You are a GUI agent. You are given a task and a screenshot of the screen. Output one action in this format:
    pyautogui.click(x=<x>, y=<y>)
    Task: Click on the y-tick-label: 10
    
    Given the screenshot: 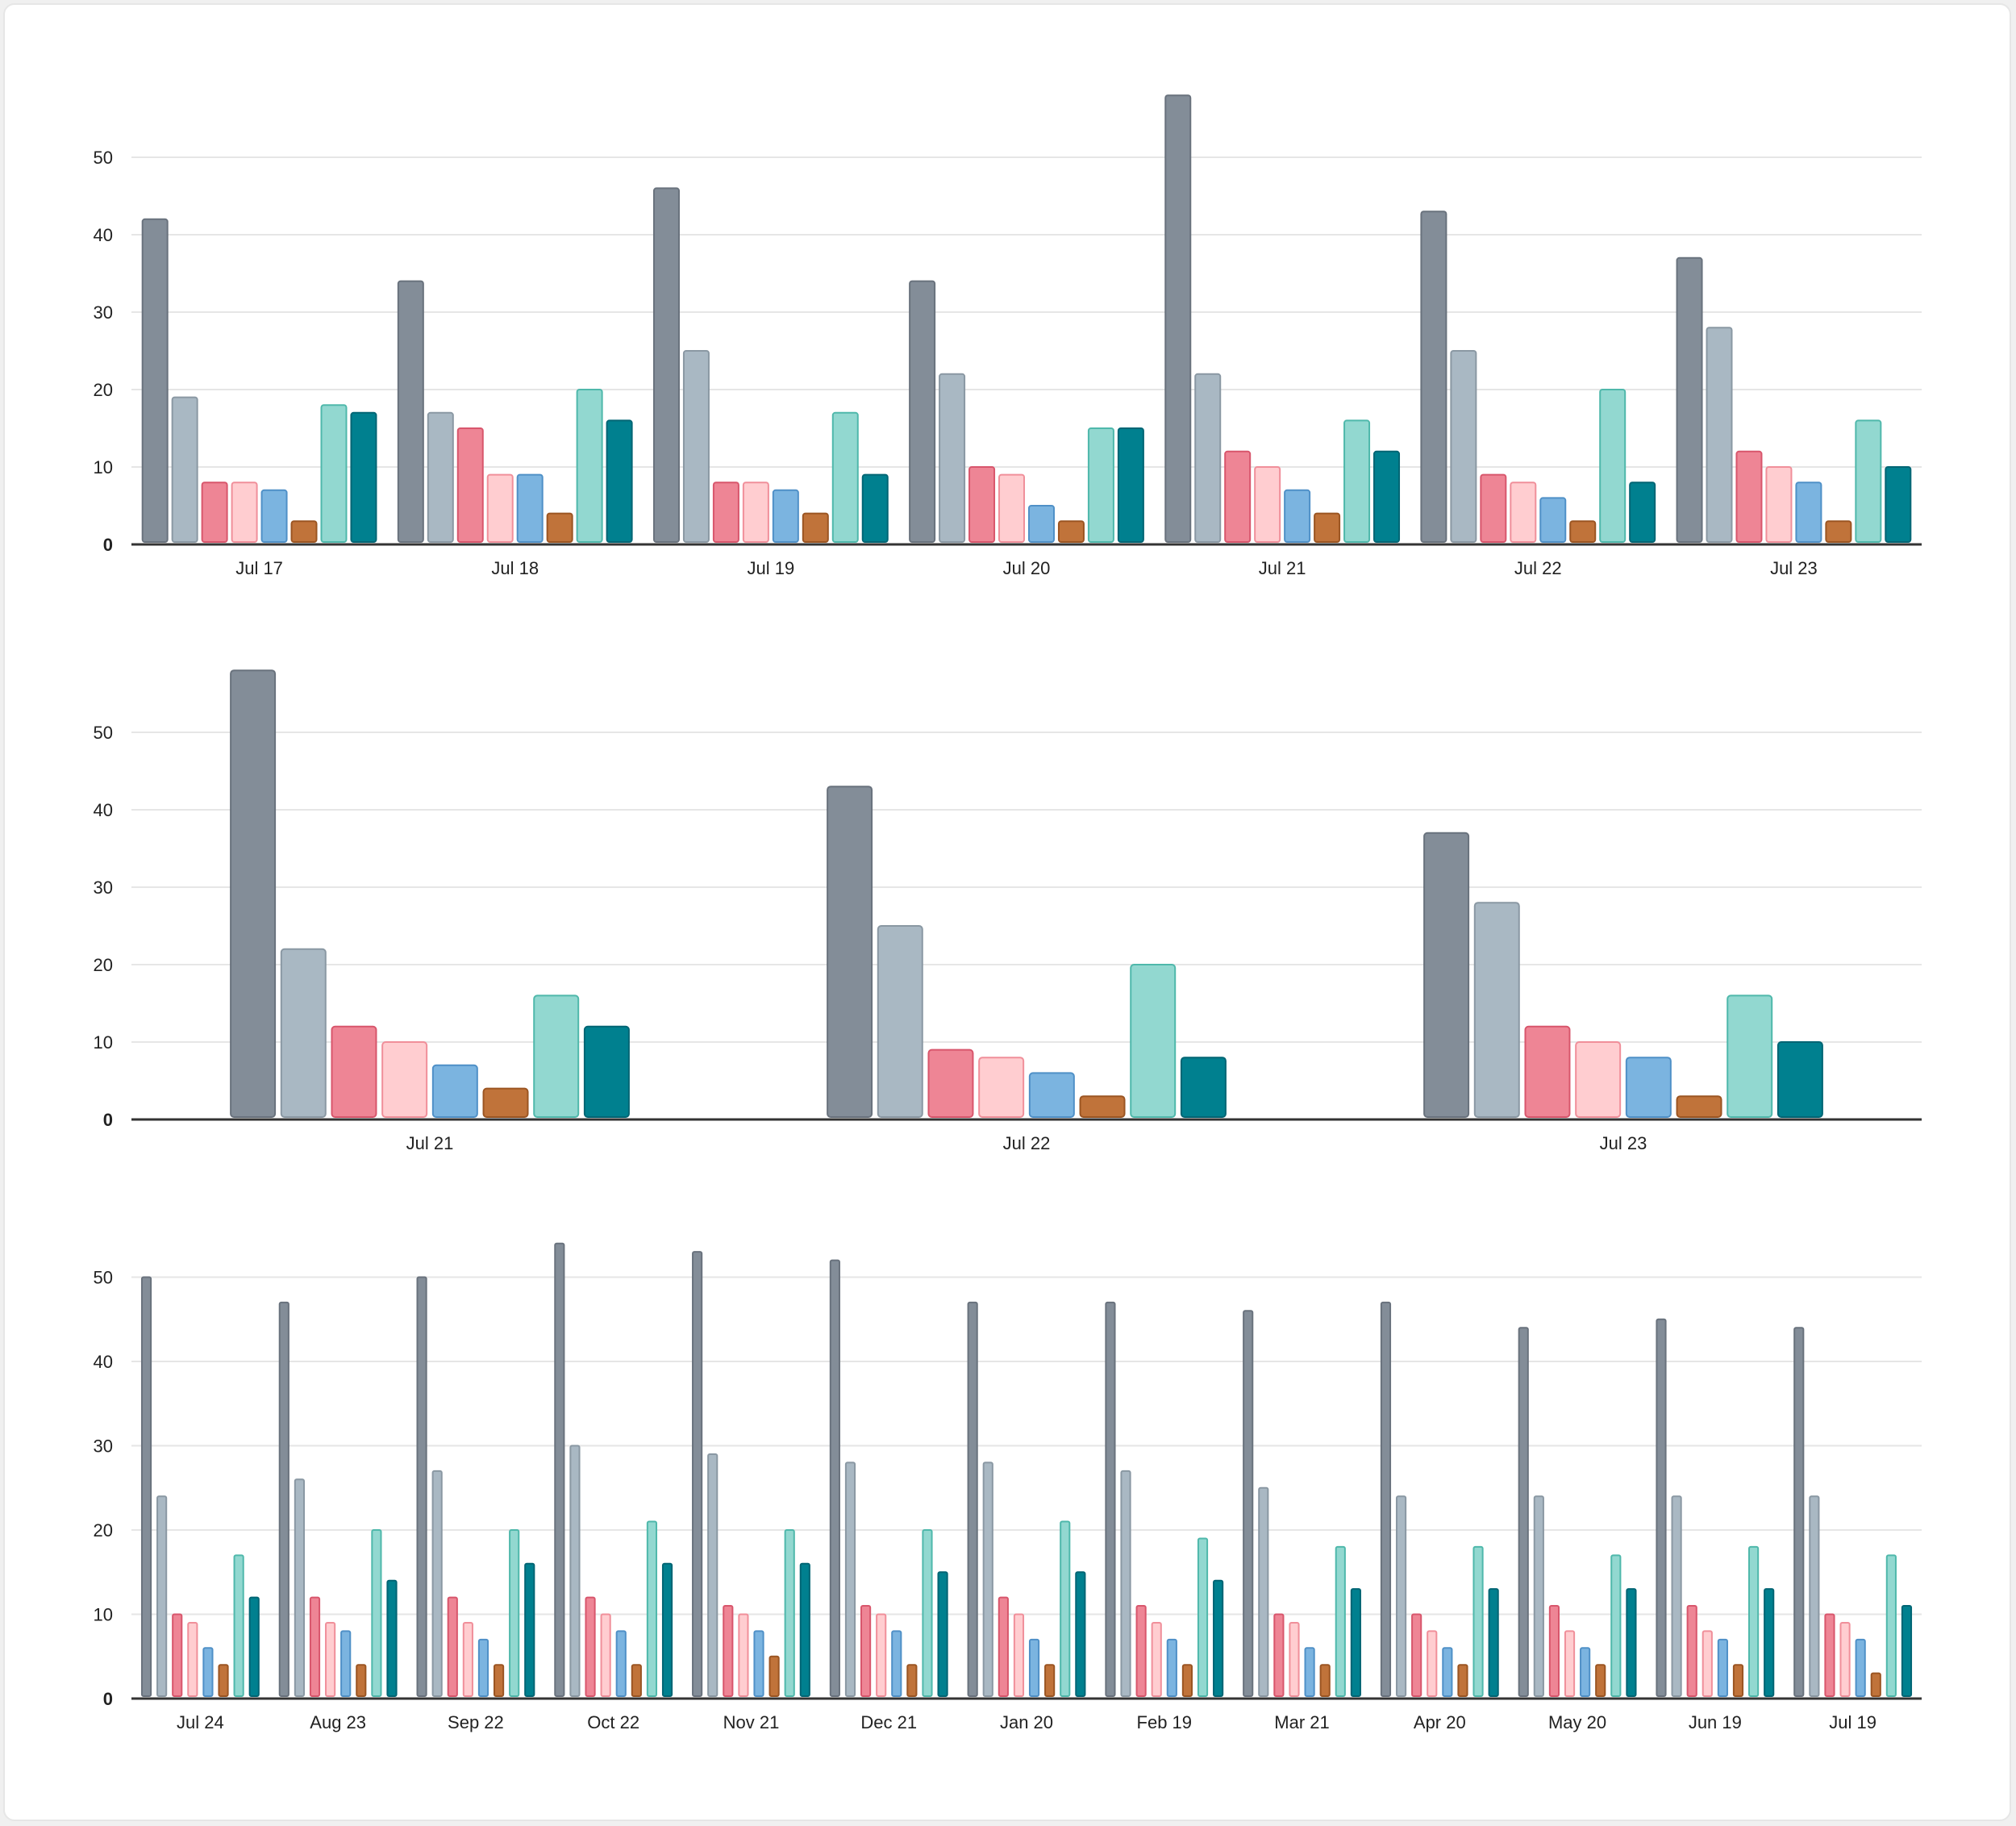 What is the action you would take?
    pyautogui.click(x=103, y=1042)
    